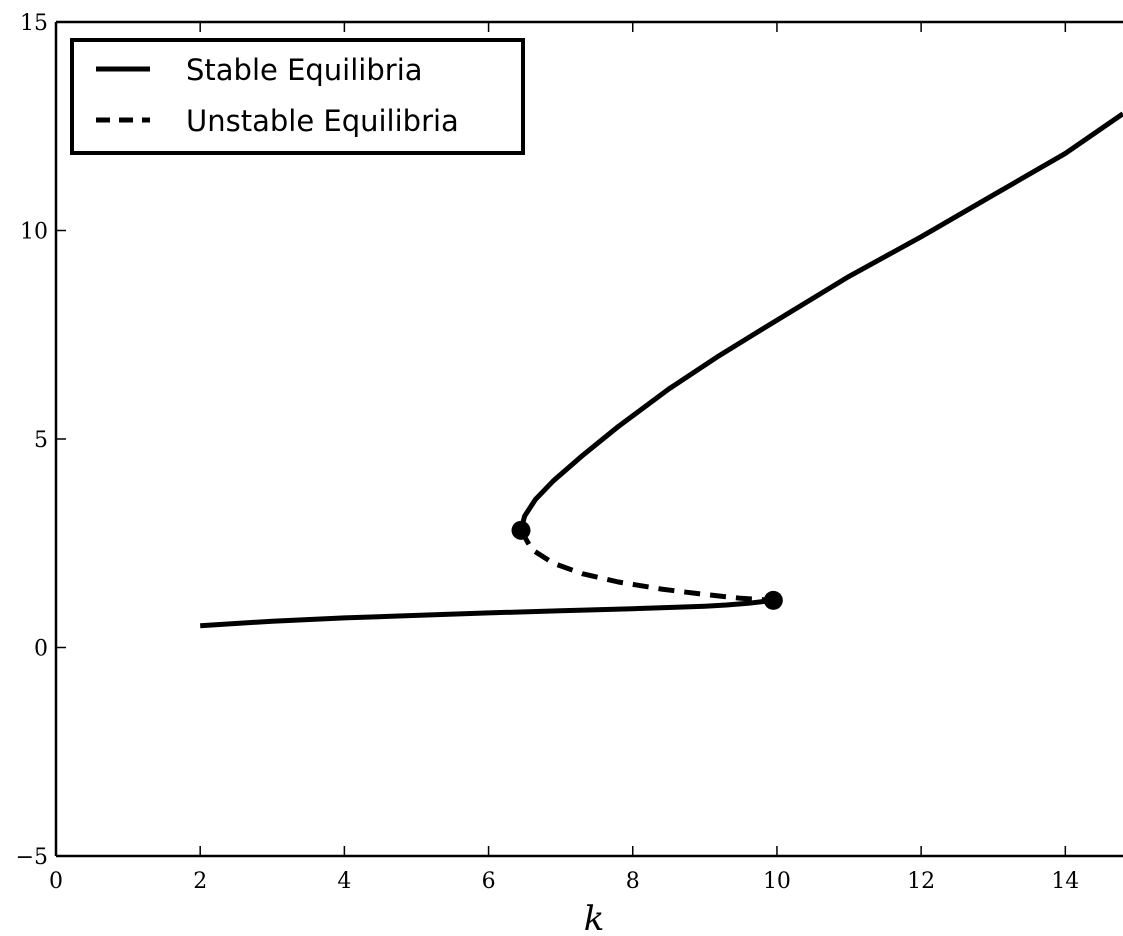 This screenshot has height=936, width=1123. What do you see at coordinates (32, 857) in the screenshot?
I see `y-tick-label: −5` at bounding box center [32, 857].